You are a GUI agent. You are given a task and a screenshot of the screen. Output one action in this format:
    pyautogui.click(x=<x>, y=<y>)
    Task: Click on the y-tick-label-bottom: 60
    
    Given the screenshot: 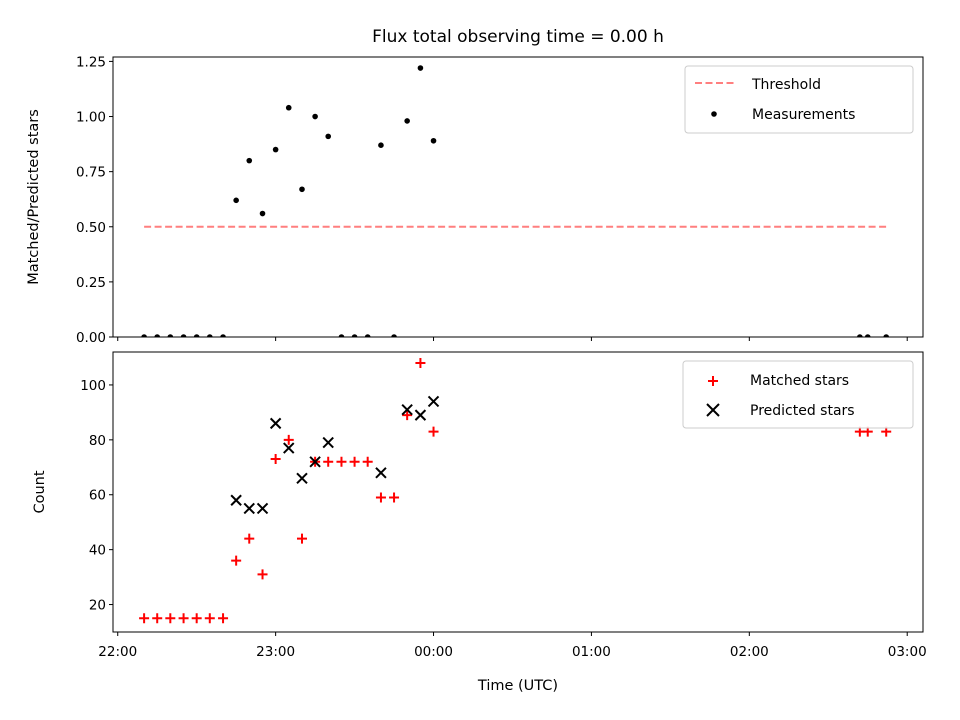 What is the action you would take?
    pyautogui.click(x=97, y=496)
    